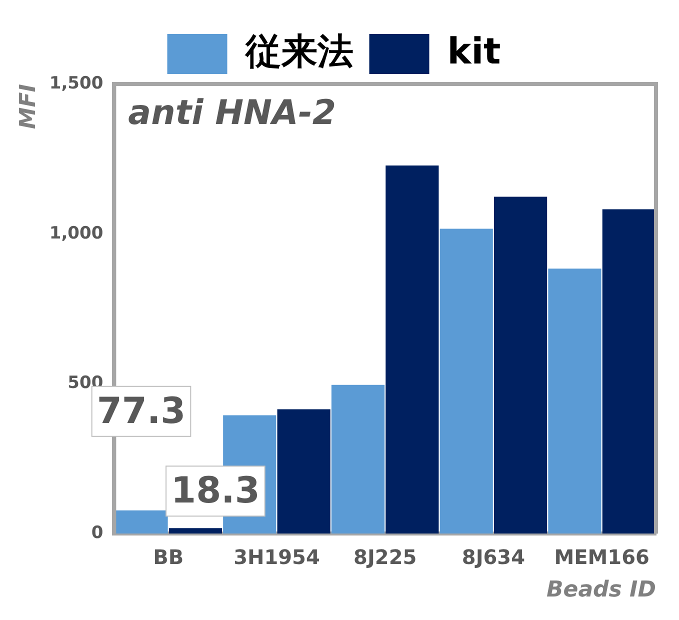 Image resolution: width=679 pixels, height=620 pixels. Describe the element at coordinates (232, 112) in the screenshot. I see `chart-title: anti HNA-2` at that location.